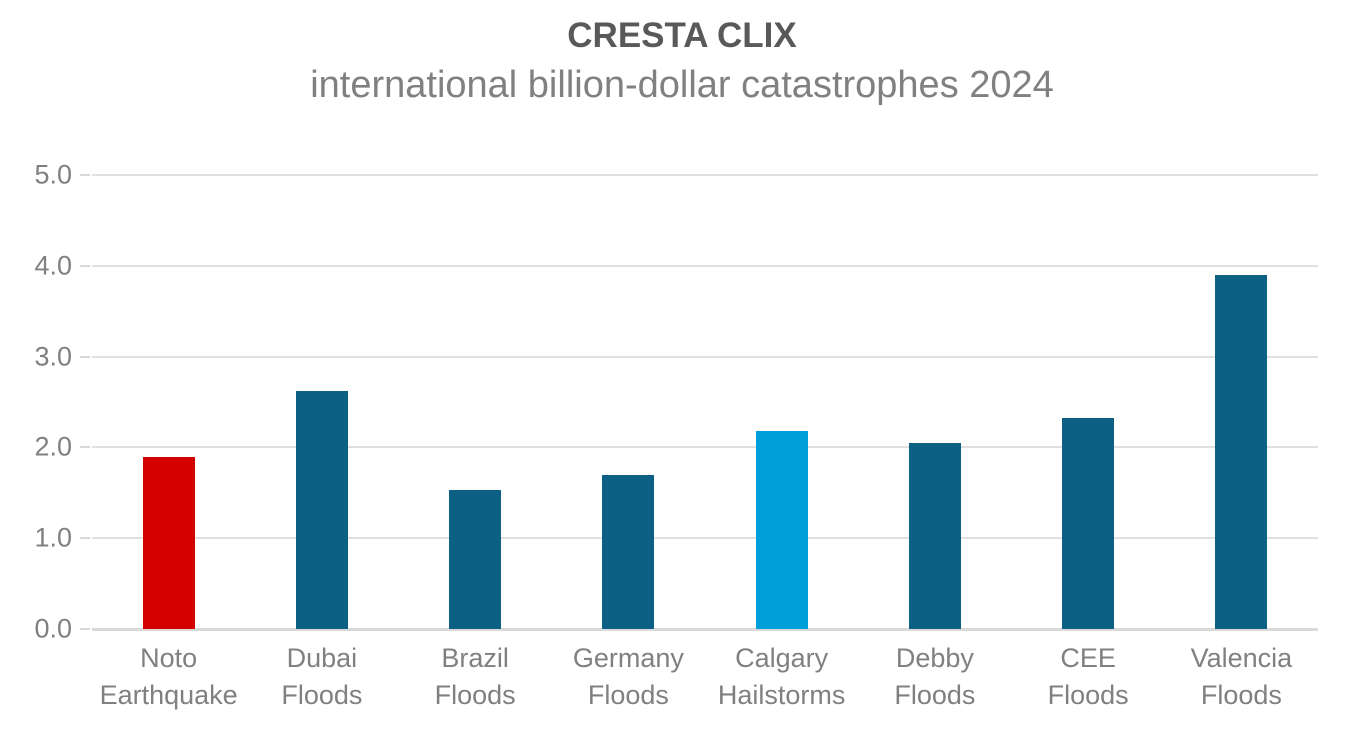 Image resolution: width=1364 pixels, height=746 pixels. Describe the element at coordinates (1088, 658) in the screenshot. I see `x-tick-label-line: CEE` at that location.